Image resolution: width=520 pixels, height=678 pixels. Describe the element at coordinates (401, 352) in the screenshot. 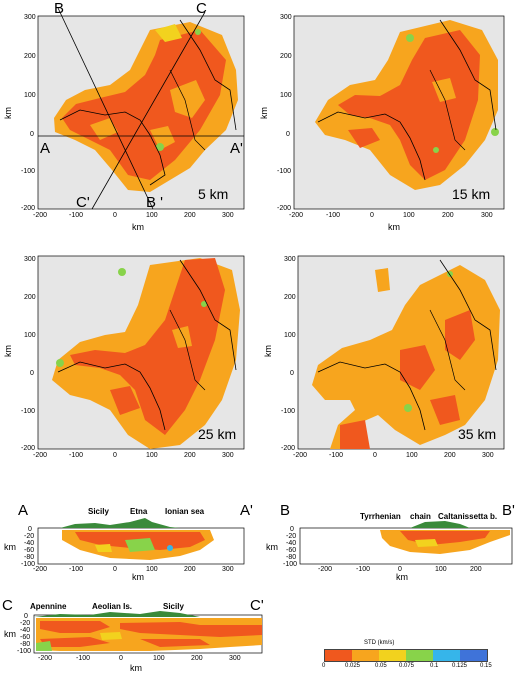

I see `map-plot-35km` at that location.